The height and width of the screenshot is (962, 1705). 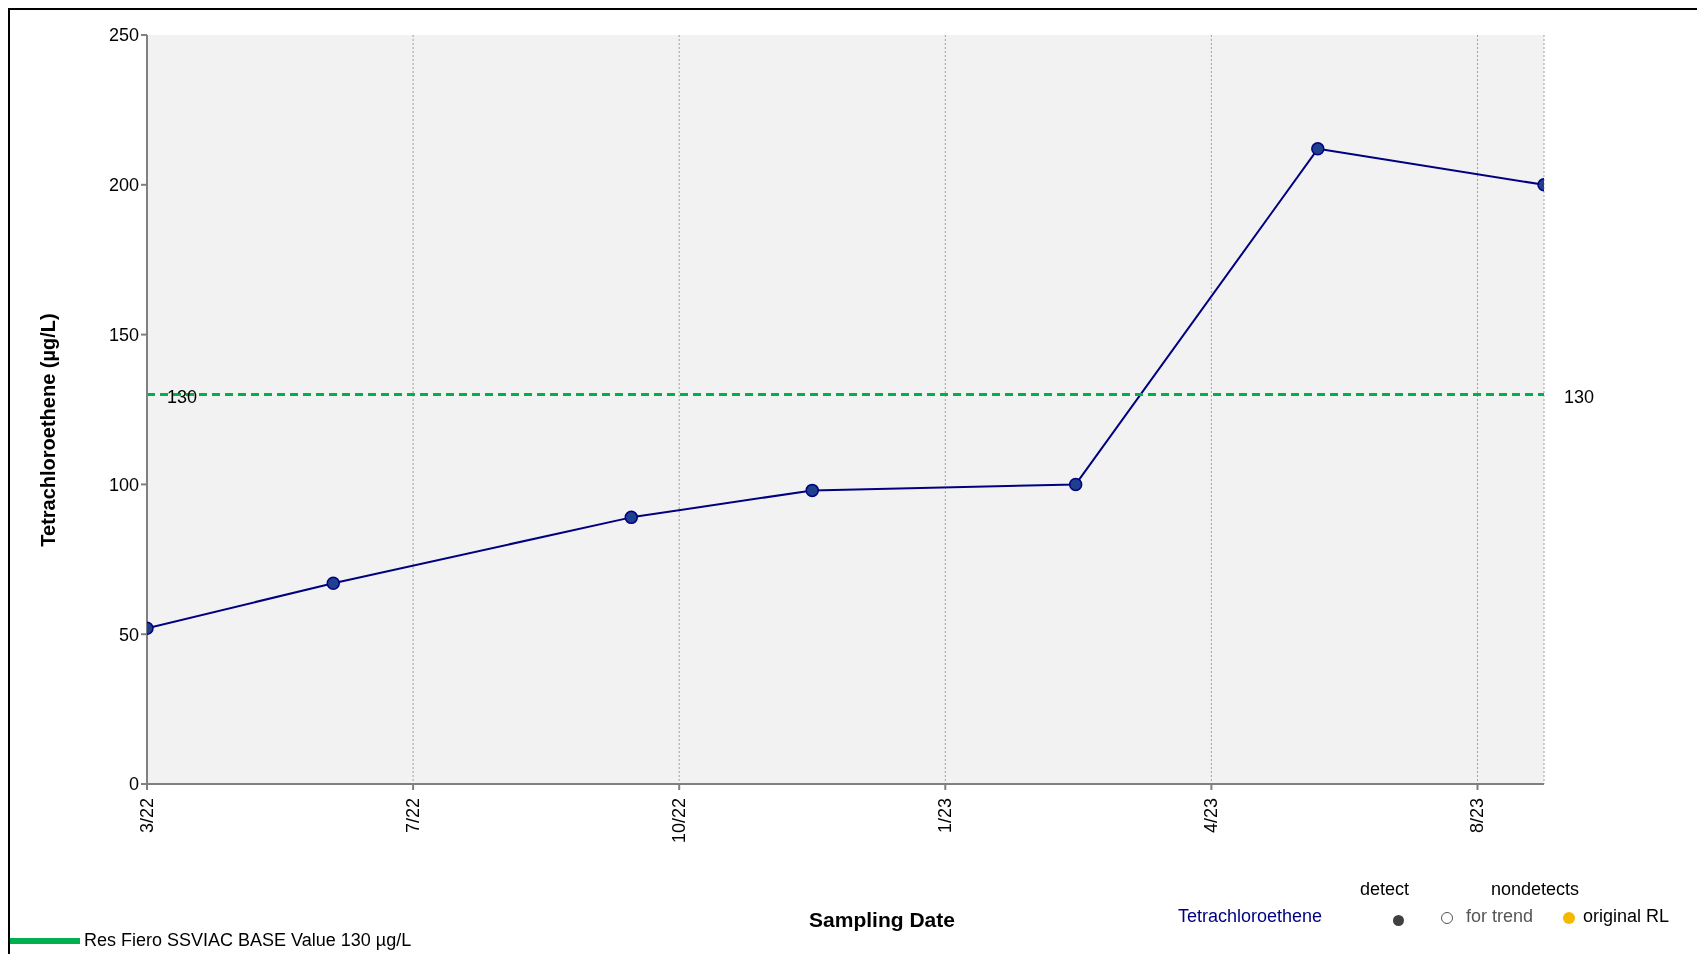 What do you see at coordinates (248, 940) in the screenshot?
I see `legend-label: Res Fiero SSVIAC BASE Value 130 µg/L` at bounding box center [248, 940].